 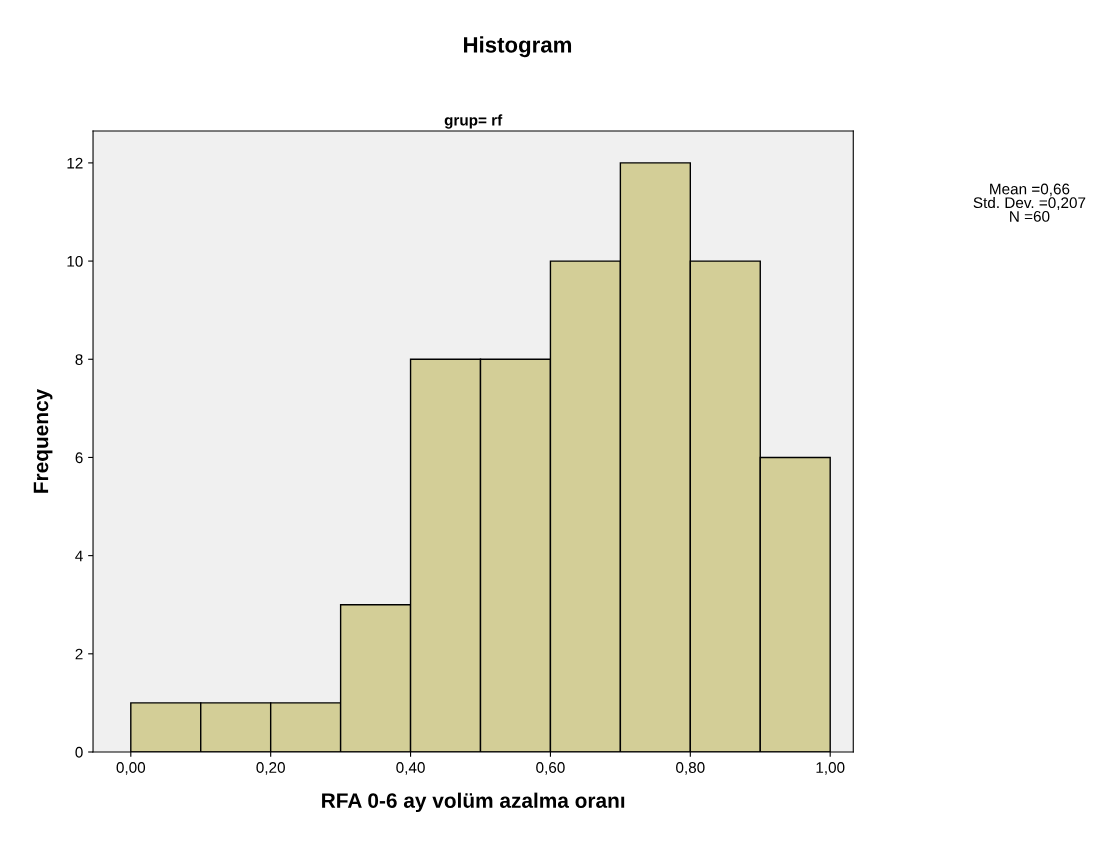 I want to click on chart-title: Histogram, so click(x=518, y=47).